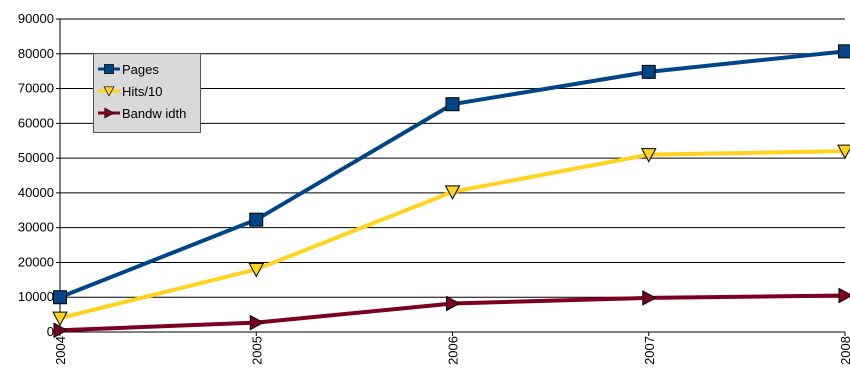  What do you see at coordinates (36, 88) in the screenshot?
I see `y-tick-label: 70000` at bounding box center [36, 88].